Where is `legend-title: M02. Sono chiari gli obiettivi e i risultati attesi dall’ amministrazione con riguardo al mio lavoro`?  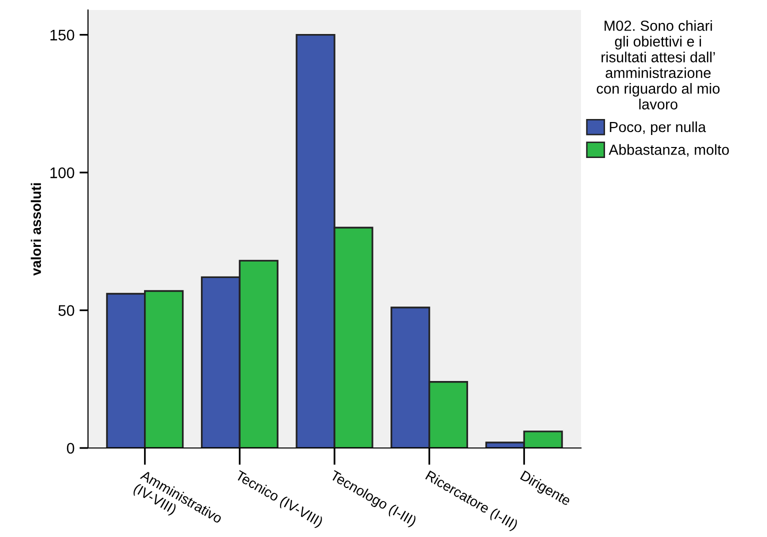
legend-title: M02. Sono chiari gli obiettivi e i risultati attesi dall’ amministrazione con riguardo al mio lavoro is located at coordinates (658, 65).